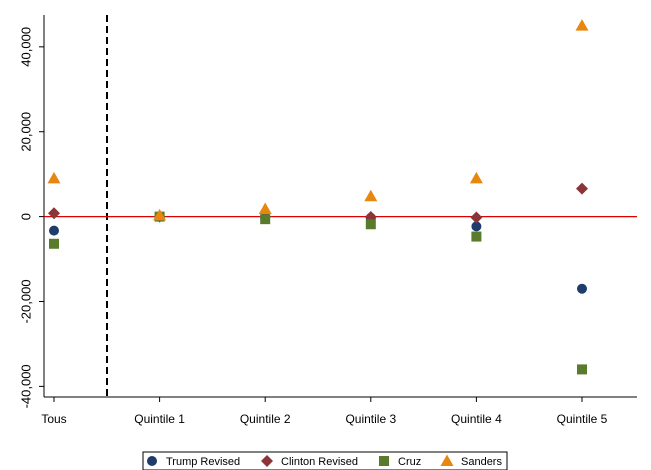 Image resolution: width=651 pixels, height=470 pixels. What do you see at coordinates (25, 47) in the screenshot?
I see `y-tick-label: 40,000` at bounding box center [25, 47].